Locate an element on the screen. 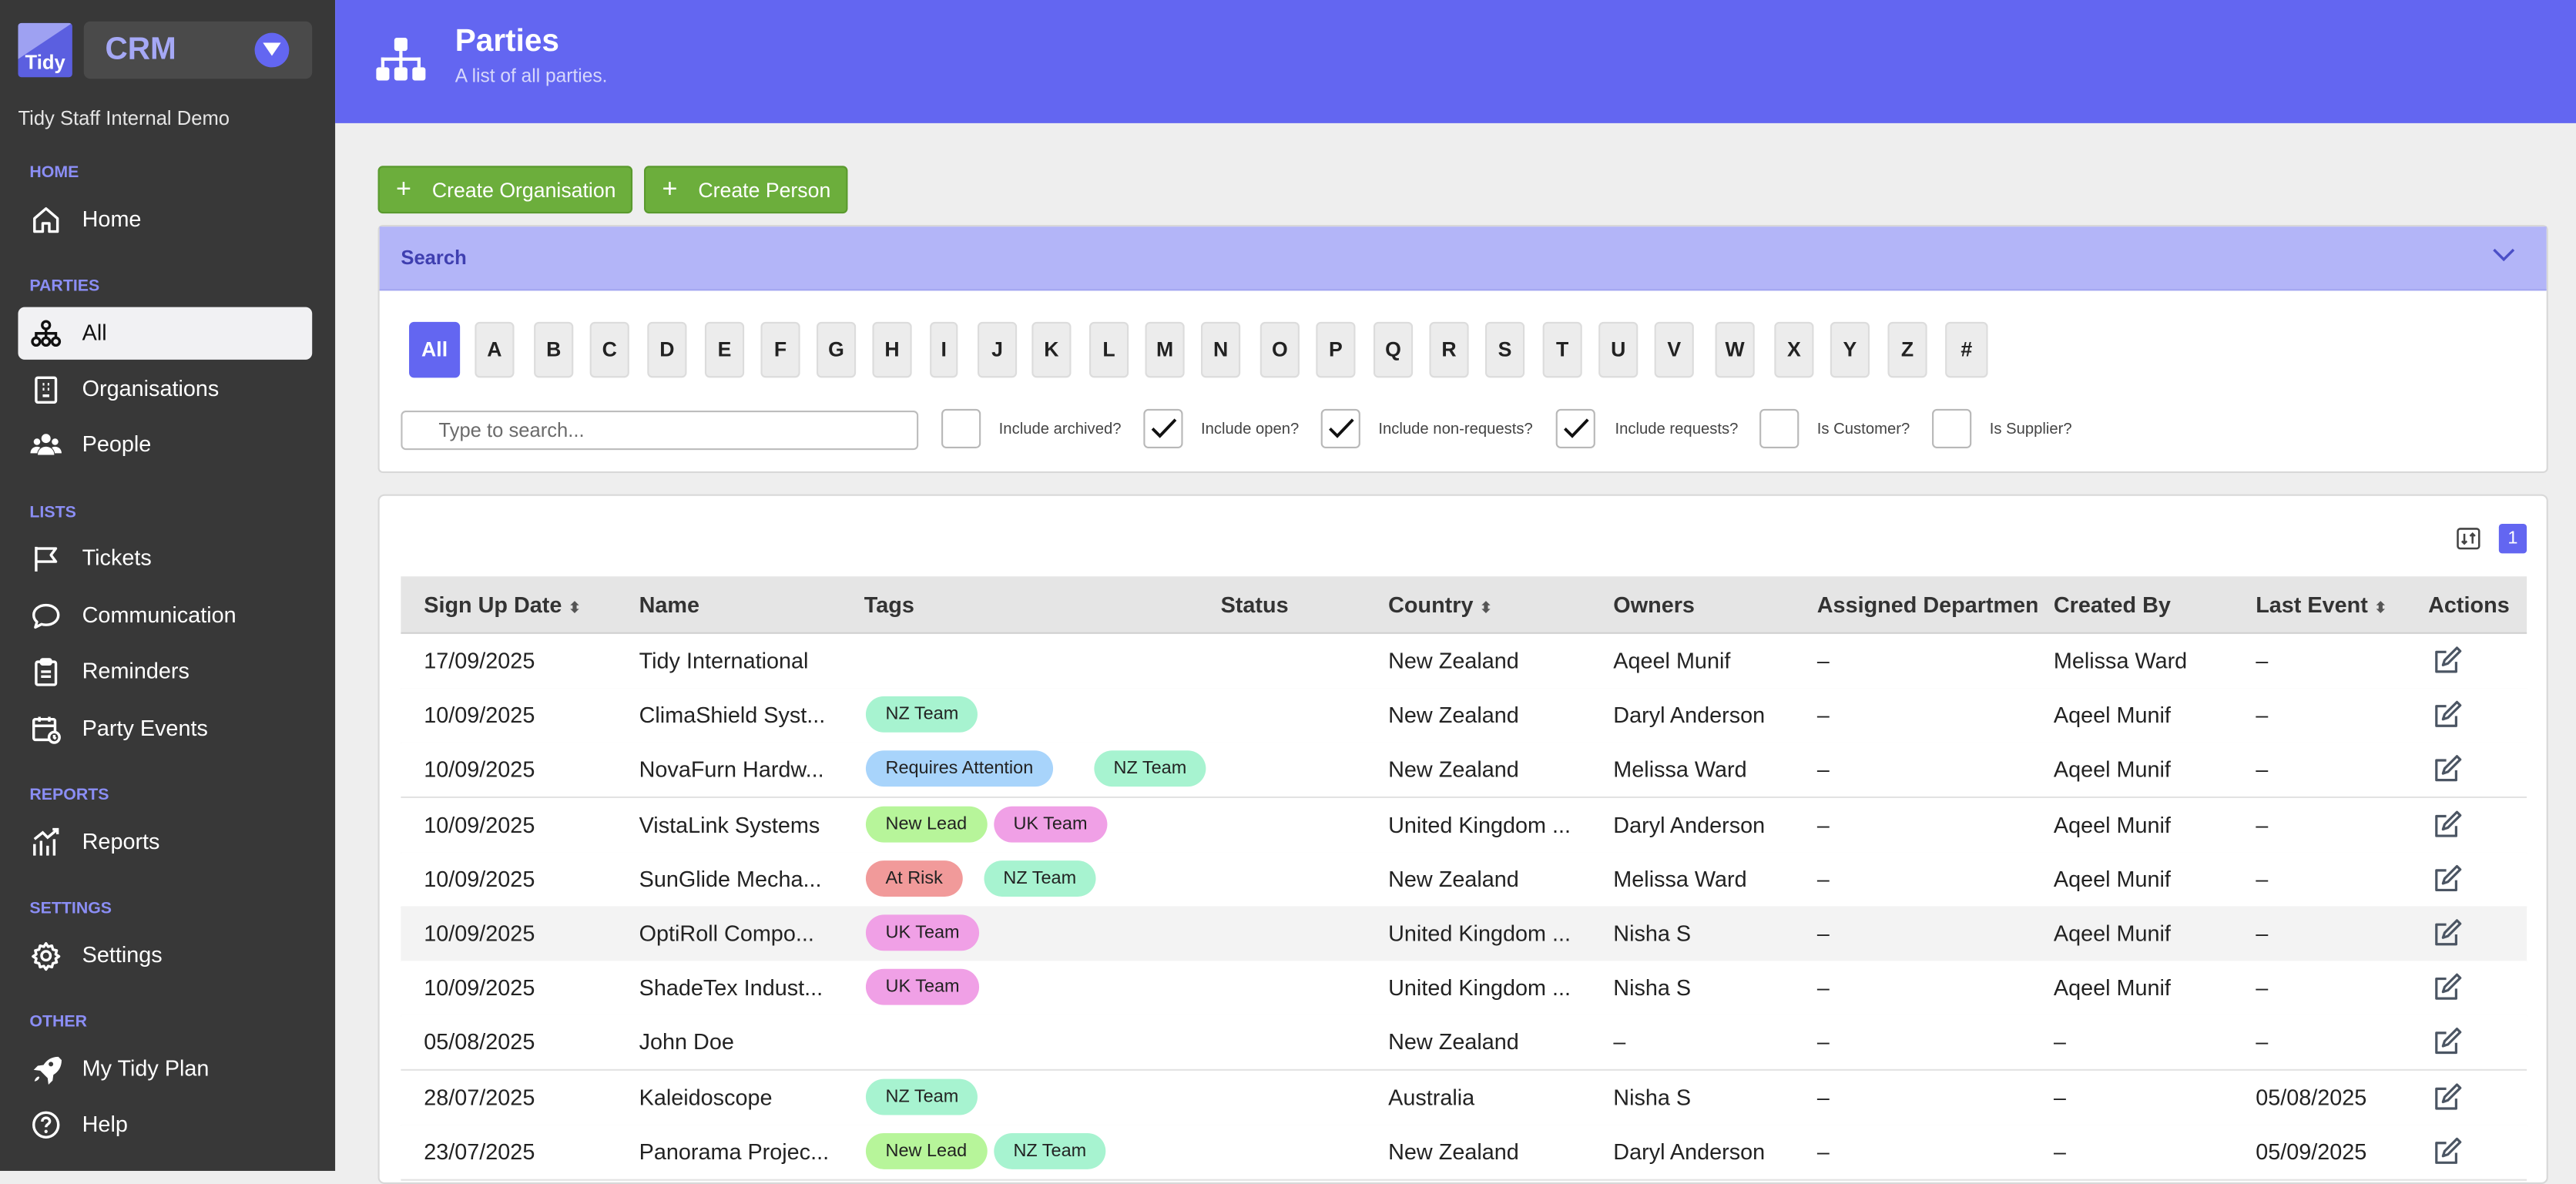 The width and height of the screenshot is (2576, 1184). create-organisation-button: + Create Organisation is located at coordinates (505, 190).